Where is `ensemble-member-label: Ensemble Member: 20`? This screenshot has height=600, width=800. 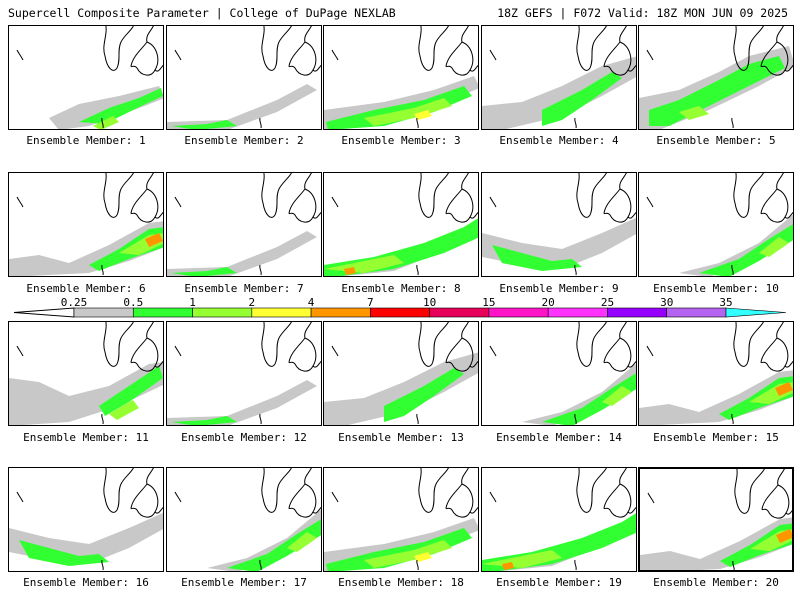
ensemble-member-label: Ensemble Member: 20 is located at coordinates (716, 582).